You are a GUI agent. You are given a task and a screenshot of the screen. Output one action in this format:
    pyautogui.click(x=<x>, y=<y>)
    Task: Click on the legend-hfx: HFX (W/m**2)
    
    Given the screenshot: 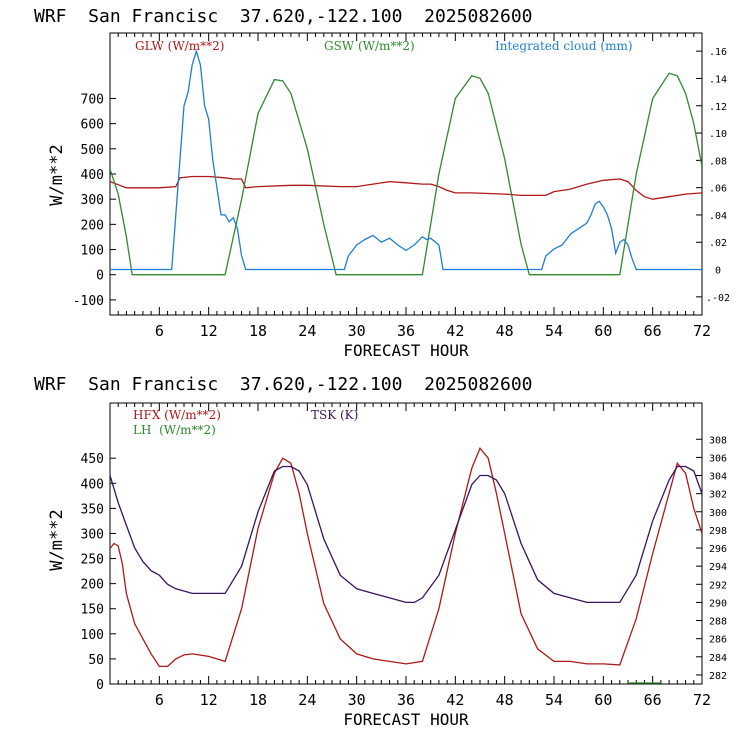 What is the action you would take?
    pyautogui.click(x=177, y=415)
    